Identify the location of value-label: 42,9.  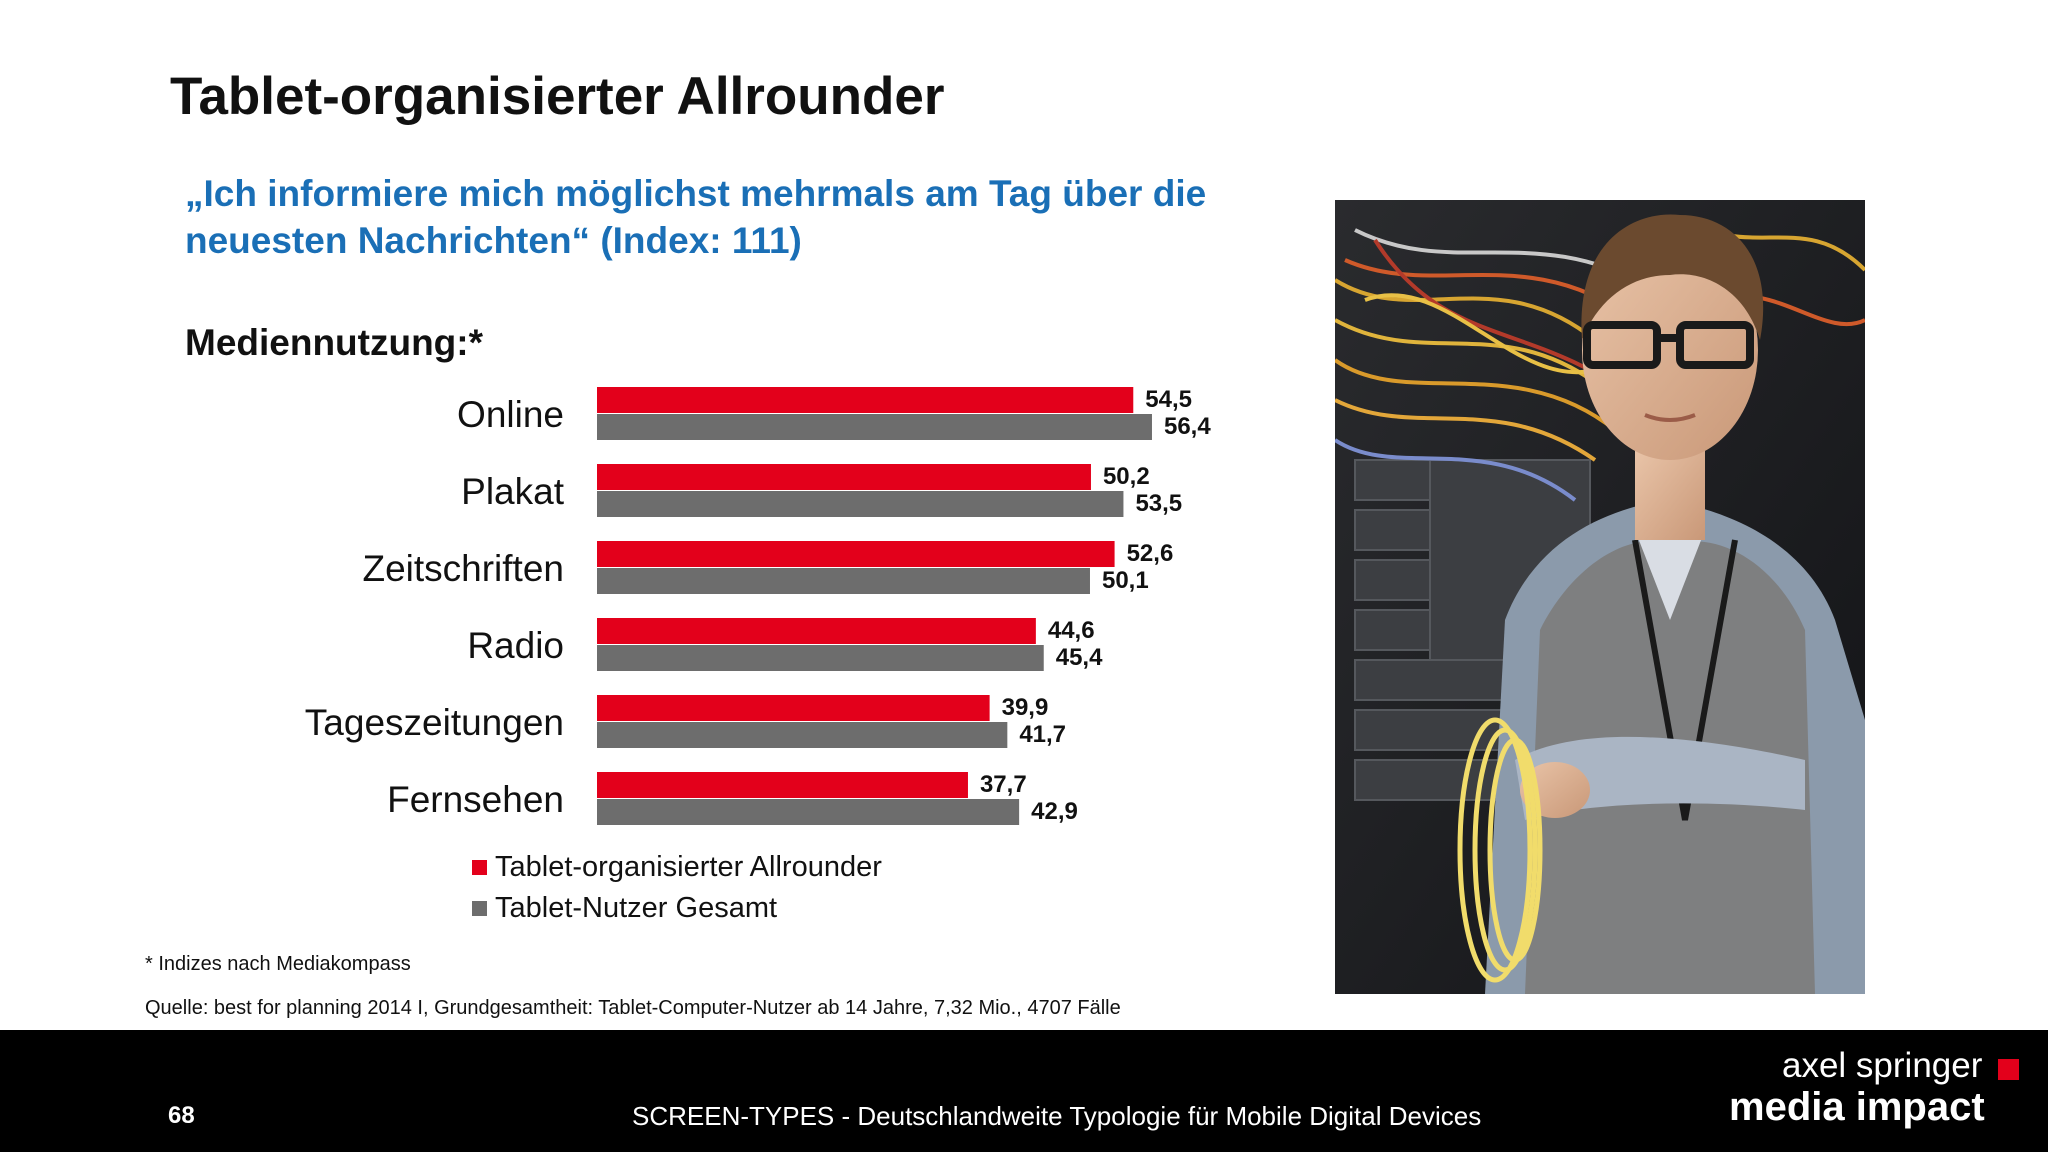
(1054, 811).